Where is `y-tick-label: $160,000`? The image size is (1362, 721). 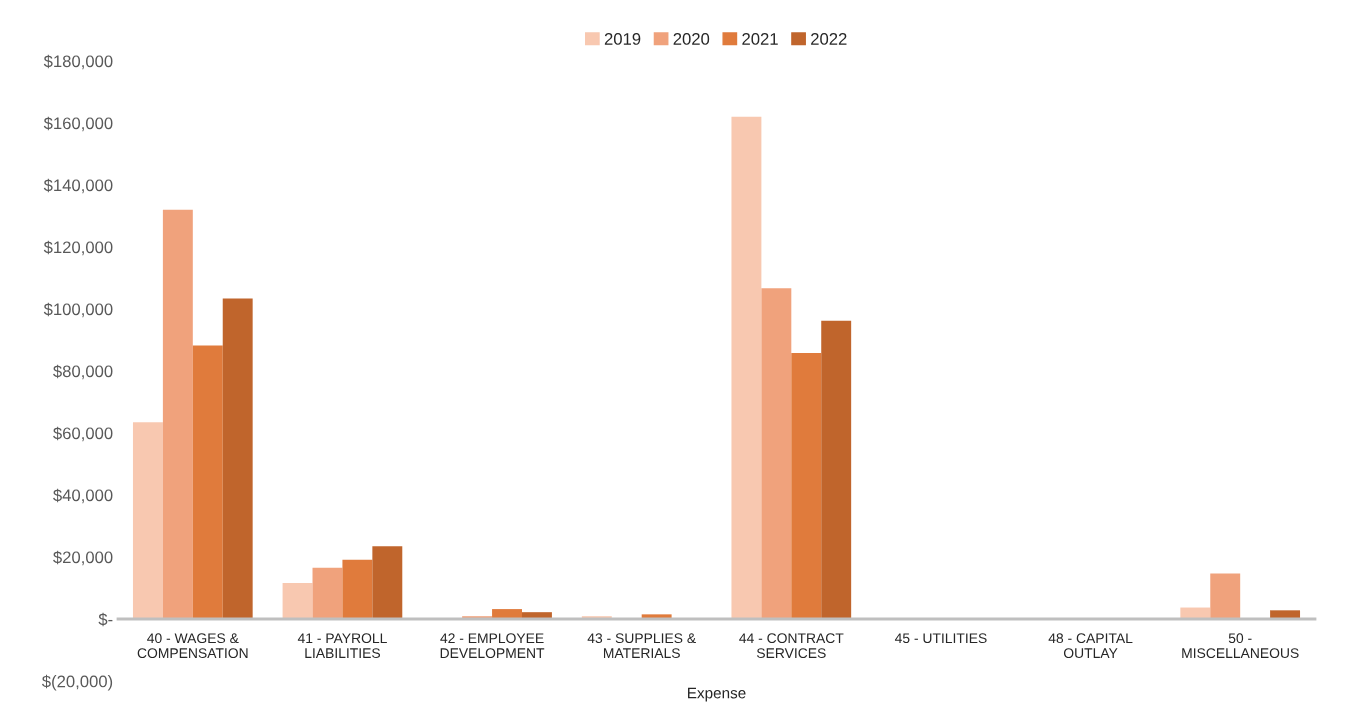
y-tick-label: $160,000 is located at coordinates (78, 124).